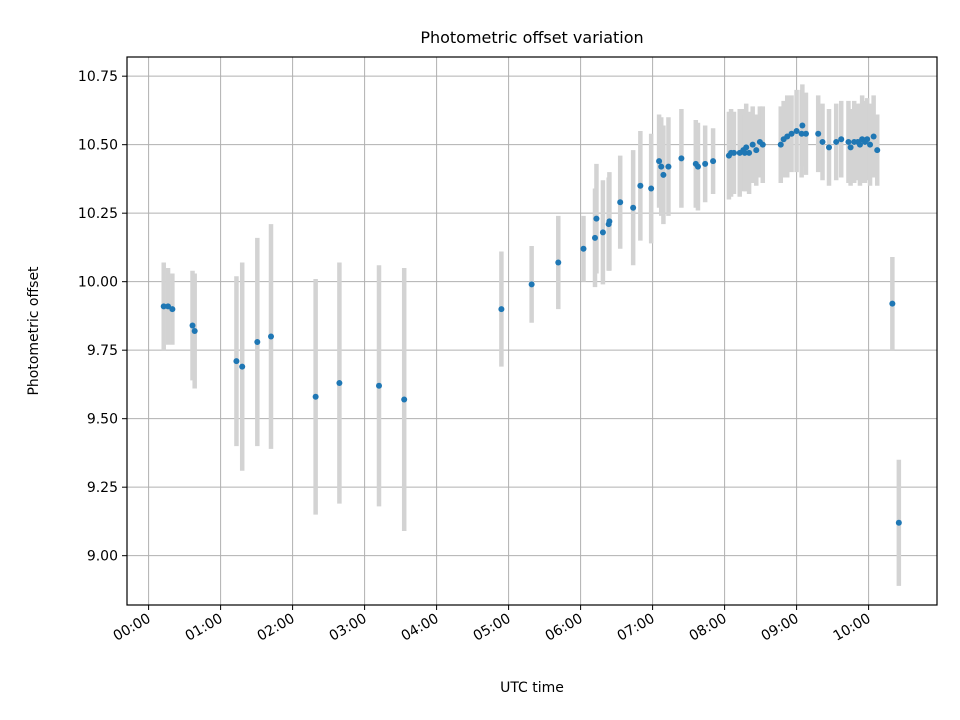 This screenshot has height=720, width=960. What do you see at coordinates (98, 77) in the screenshot?
I see `y-tick-label: 10.75` at bounding box center [98, 77].